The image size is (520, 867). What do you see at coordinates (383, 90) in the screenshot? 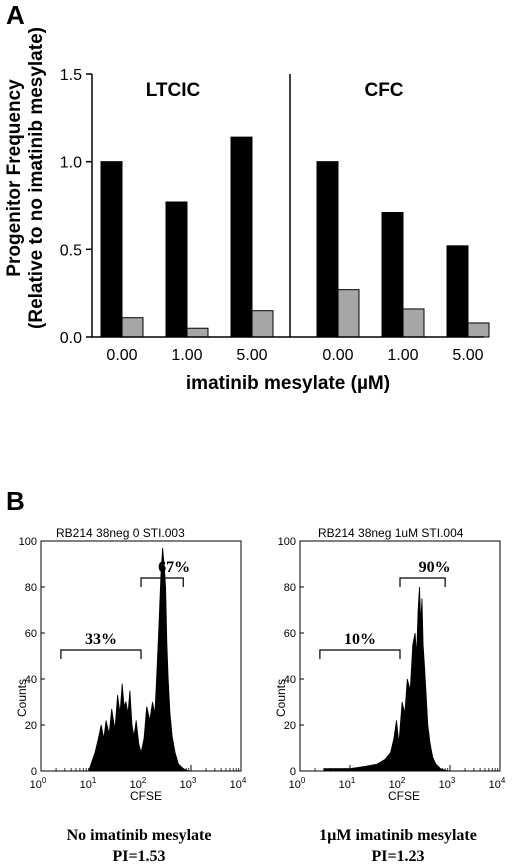
I see `group-label-cfc: CFC` at bounding box center [383, 90].